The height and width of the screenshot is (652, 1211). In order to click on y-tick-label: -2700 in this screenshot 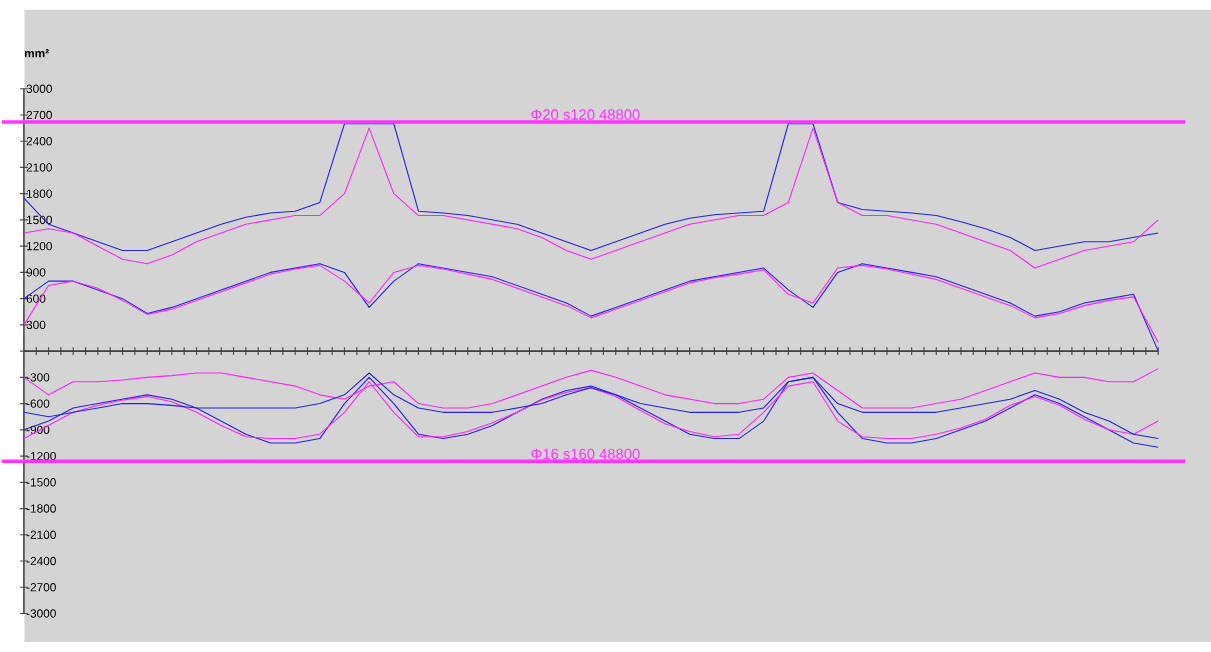, I will do `click(41, 587)`.